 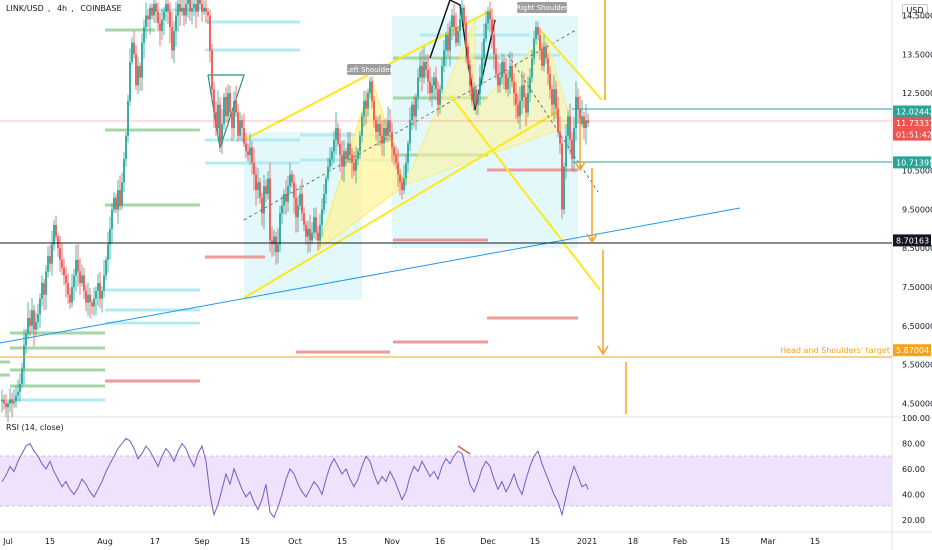 I want to click on right-shoulder-tag, so click(x=542, y=7).